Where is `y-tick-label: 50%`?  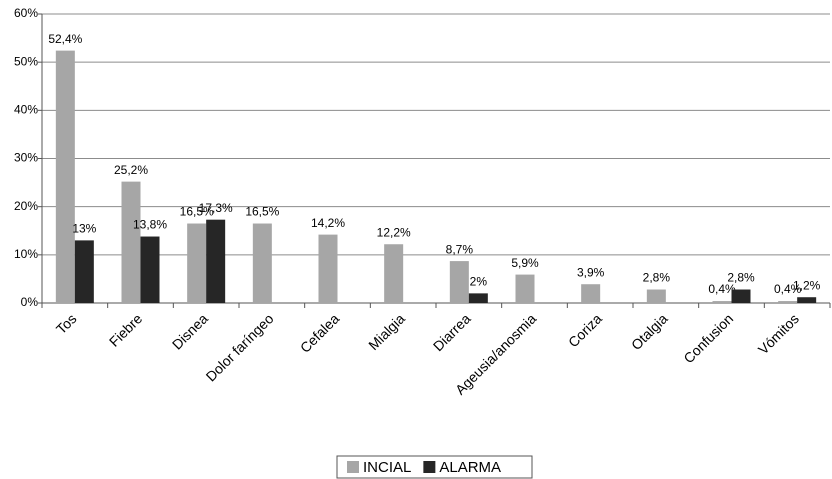 y-tick-label: 50% is located at coordinates (26, 61).